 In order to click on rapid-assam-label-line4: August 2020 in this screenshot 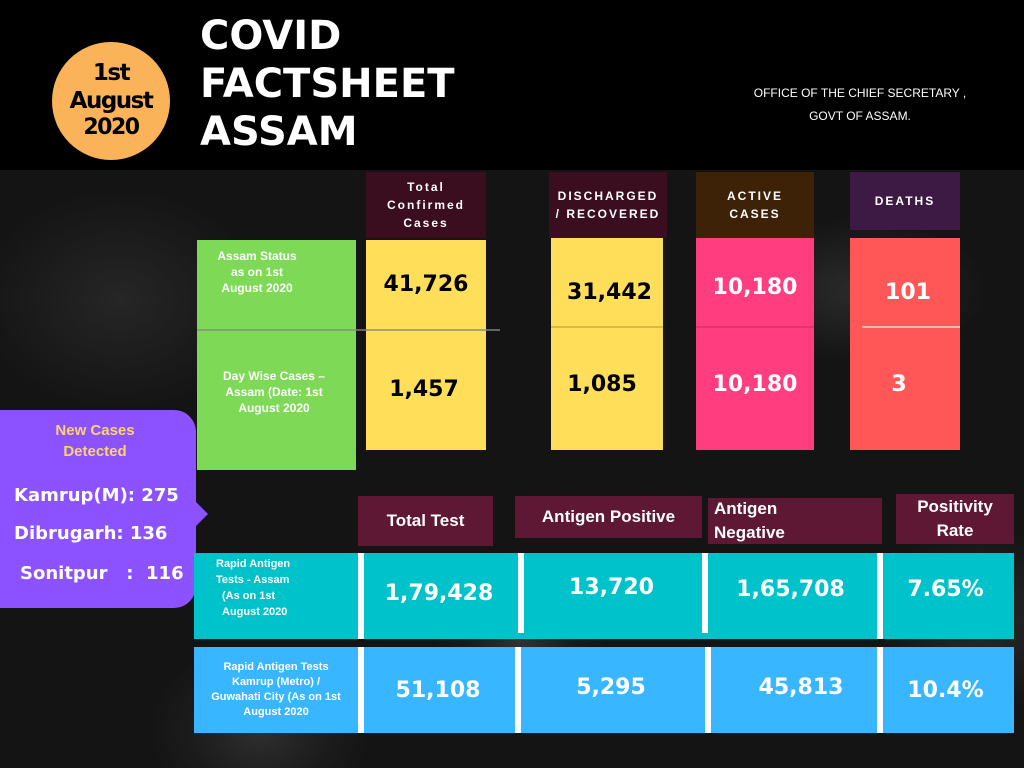, I will do `click(255, 612)`.